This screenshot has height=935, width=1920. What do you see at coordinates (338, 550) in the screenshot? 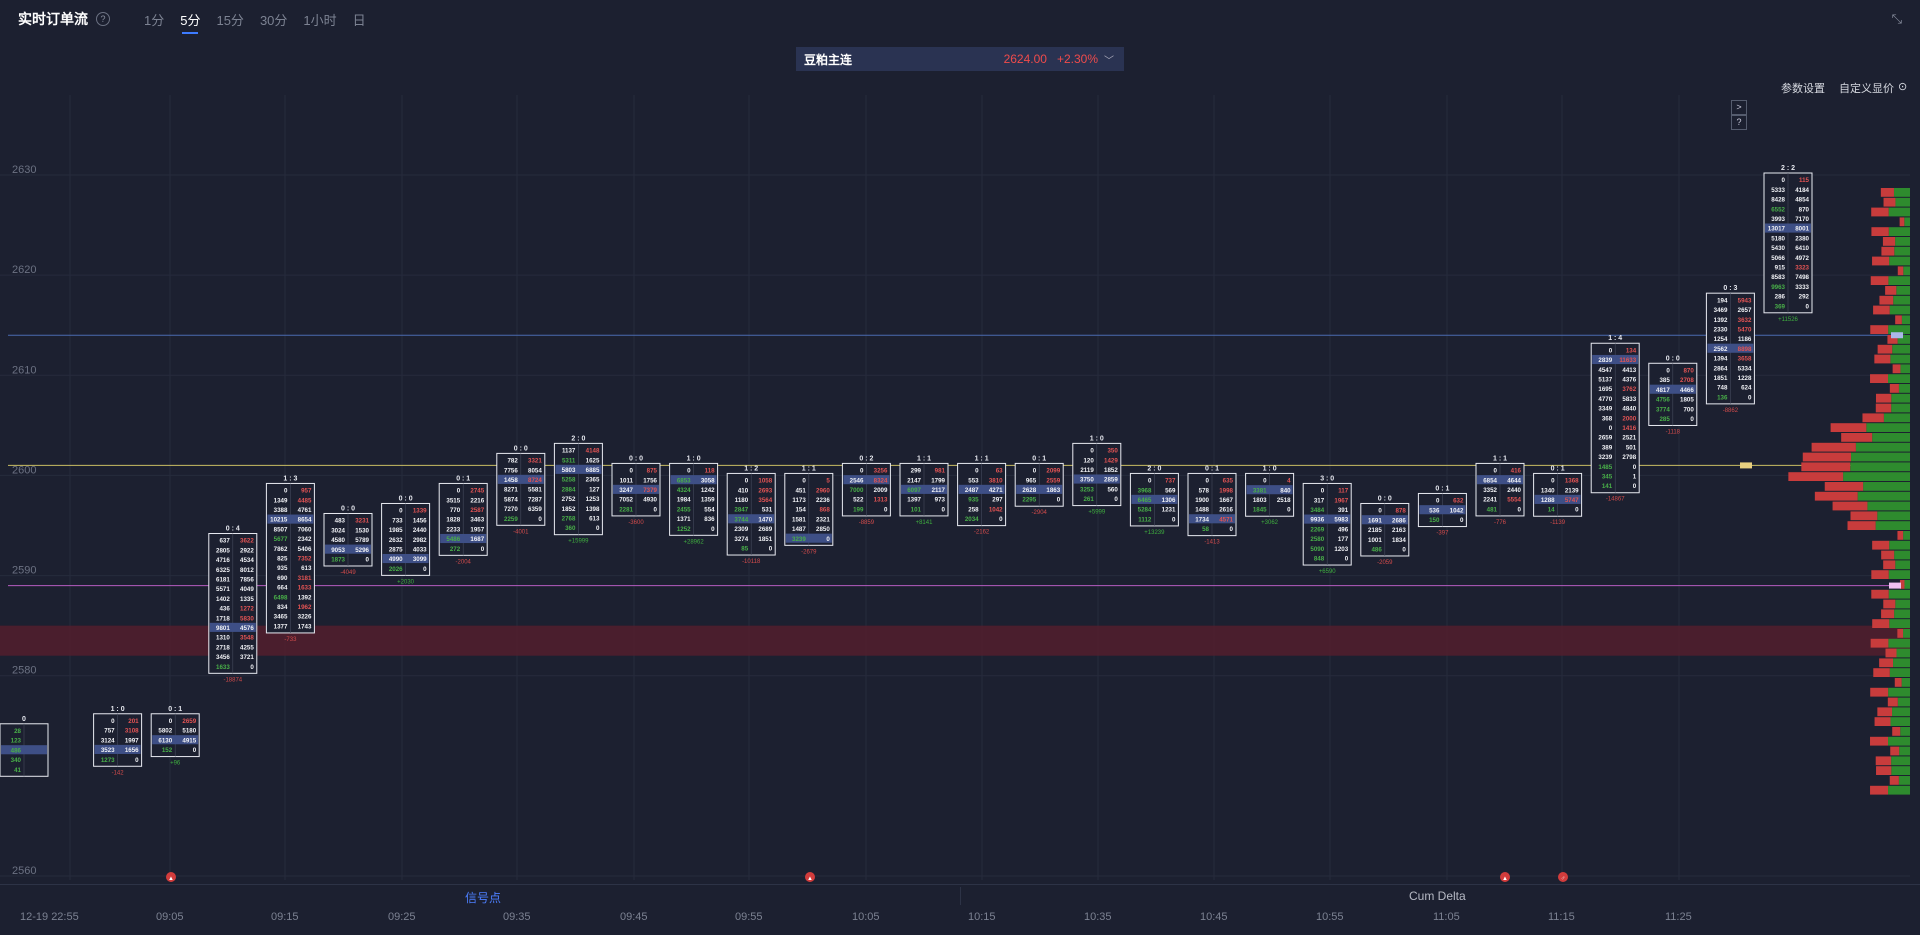
I see `bid-value: 9053` at bounding box center [338, 550].